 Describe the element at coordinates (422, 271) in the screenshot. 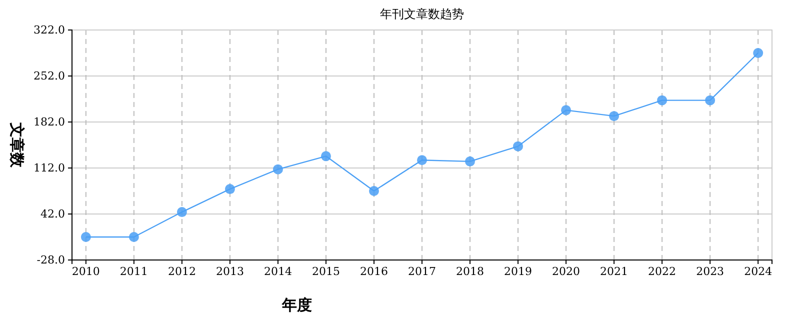

I see `x-tick-label: 2017` at that location.